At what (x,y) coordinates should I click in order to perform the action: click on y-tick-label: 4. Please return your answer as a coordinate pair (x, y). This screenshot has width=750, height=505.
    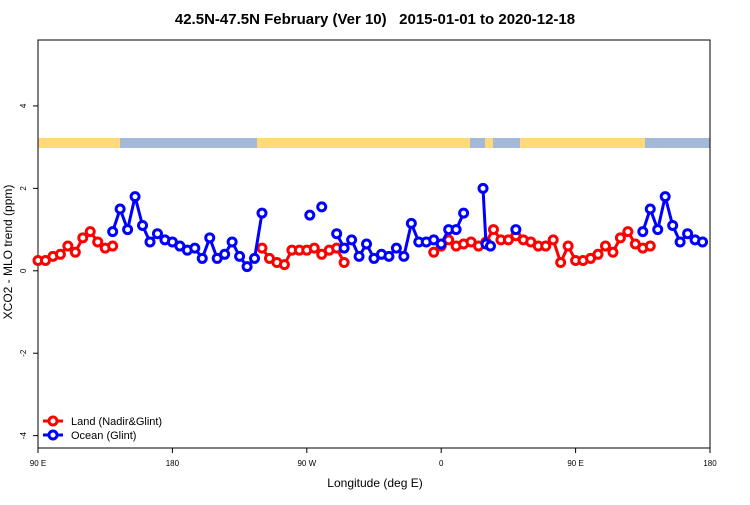
    Looking at the image, I should click on (23, 105).